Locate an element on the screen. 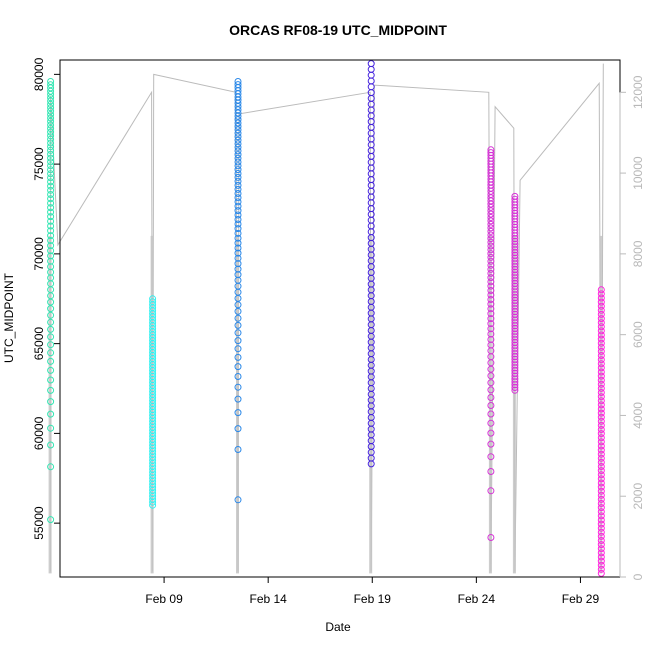 The height and width of the screenshot is (650, 650). y-tick-label-6: 80000 is located at coordinates (39, 74).